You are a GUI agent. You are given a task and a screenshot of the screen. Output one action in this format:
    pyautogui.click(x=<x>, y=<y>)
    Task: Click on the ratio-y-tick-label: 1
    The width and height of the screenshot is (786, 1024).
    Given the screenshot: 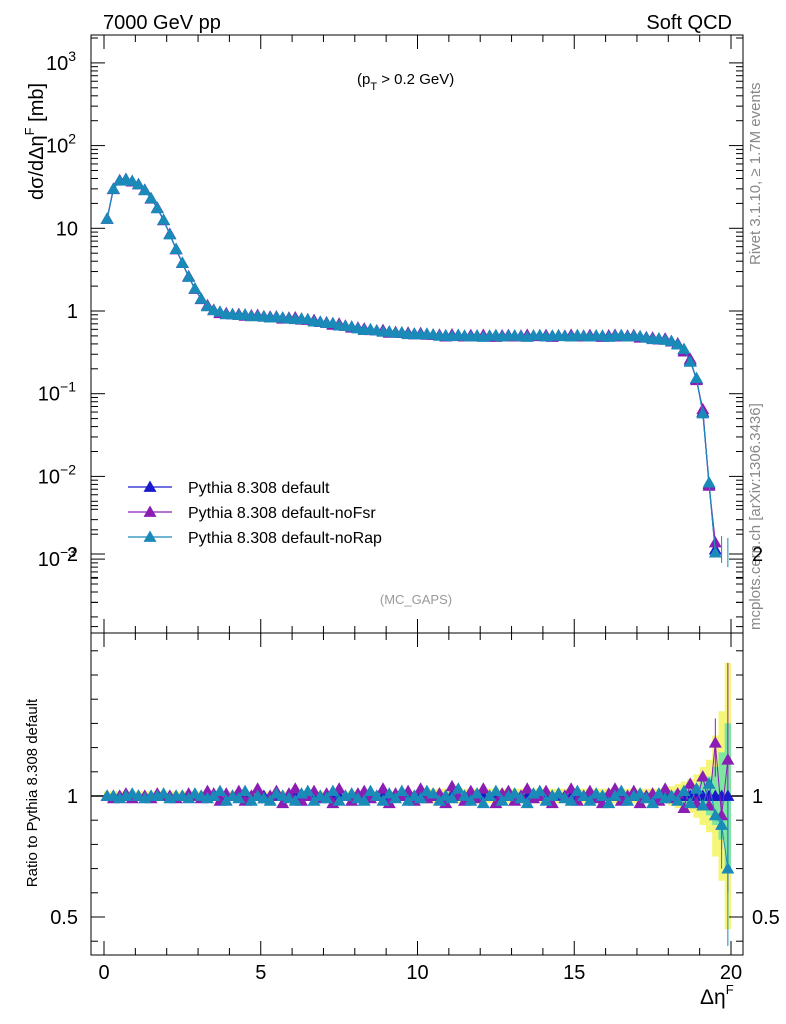 What is the action you would take?
    pyautogui.click(x=72, y=797)
    